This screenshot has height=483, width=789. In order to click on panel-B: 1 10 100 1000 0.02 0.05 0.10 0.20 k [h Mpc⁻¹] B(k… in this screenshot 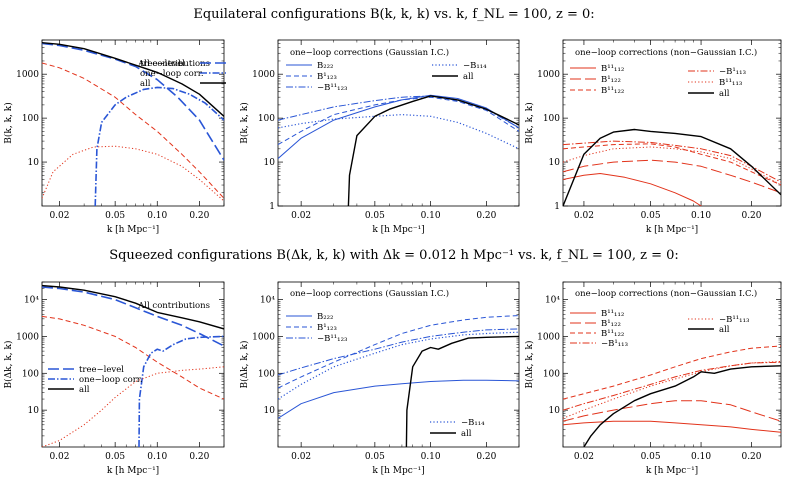, I will do `click(379, 137)`.